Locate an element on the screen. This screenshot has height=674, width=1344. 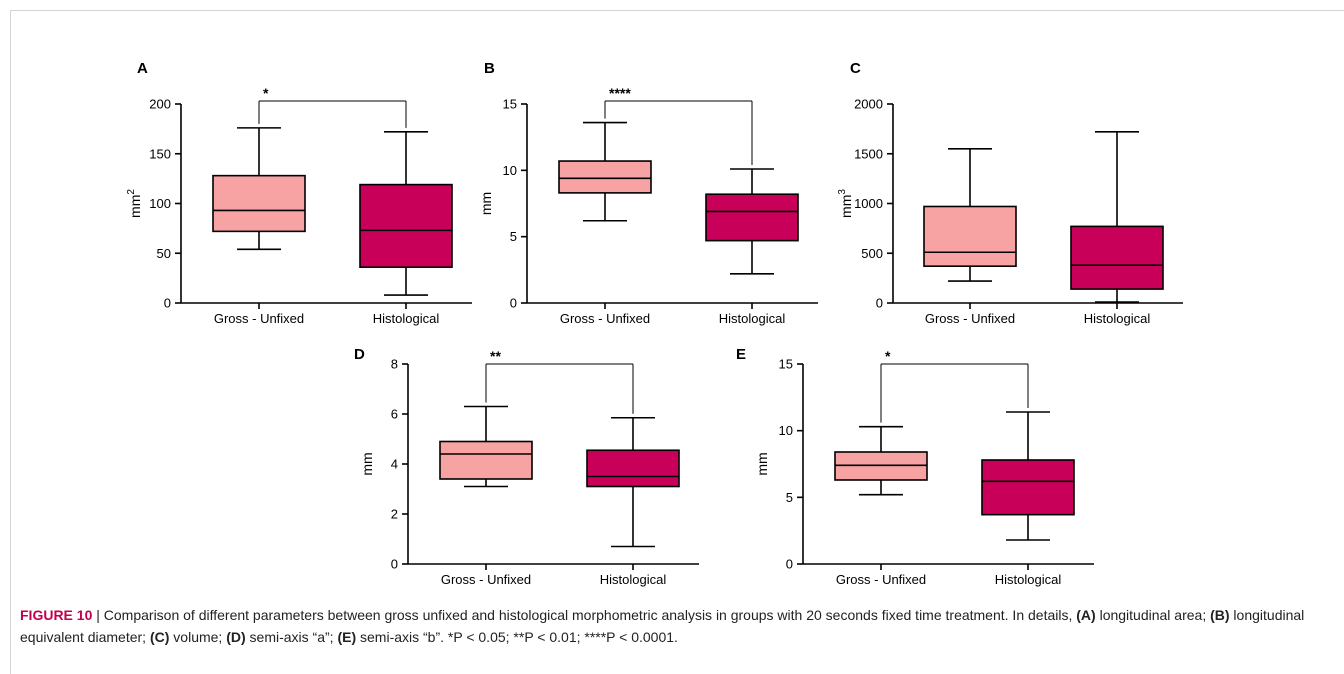
caption-ref-c: (C) is located at coordinates (159, 637).